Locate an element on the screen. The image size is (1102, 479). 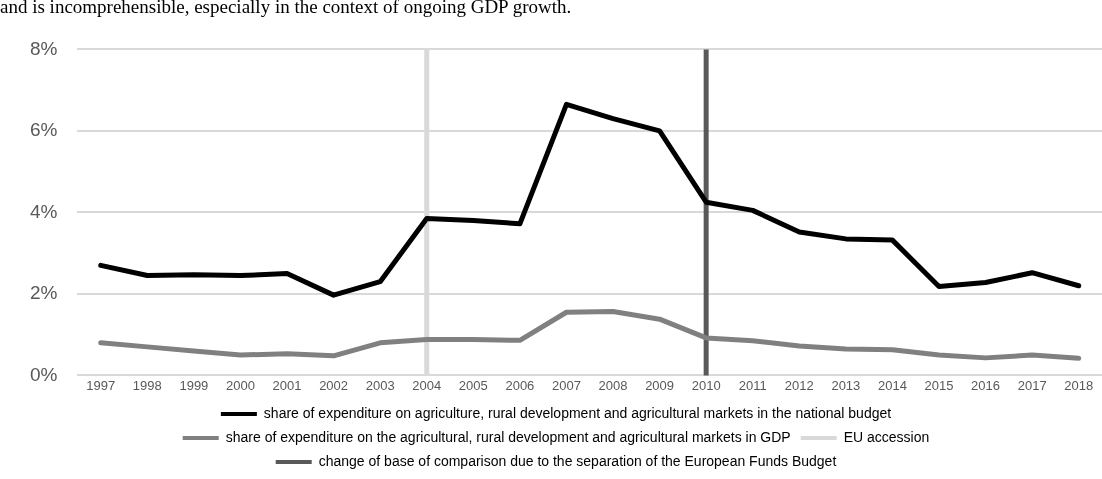
x-tick-label: 2001 is located at coordinates (287, 385).